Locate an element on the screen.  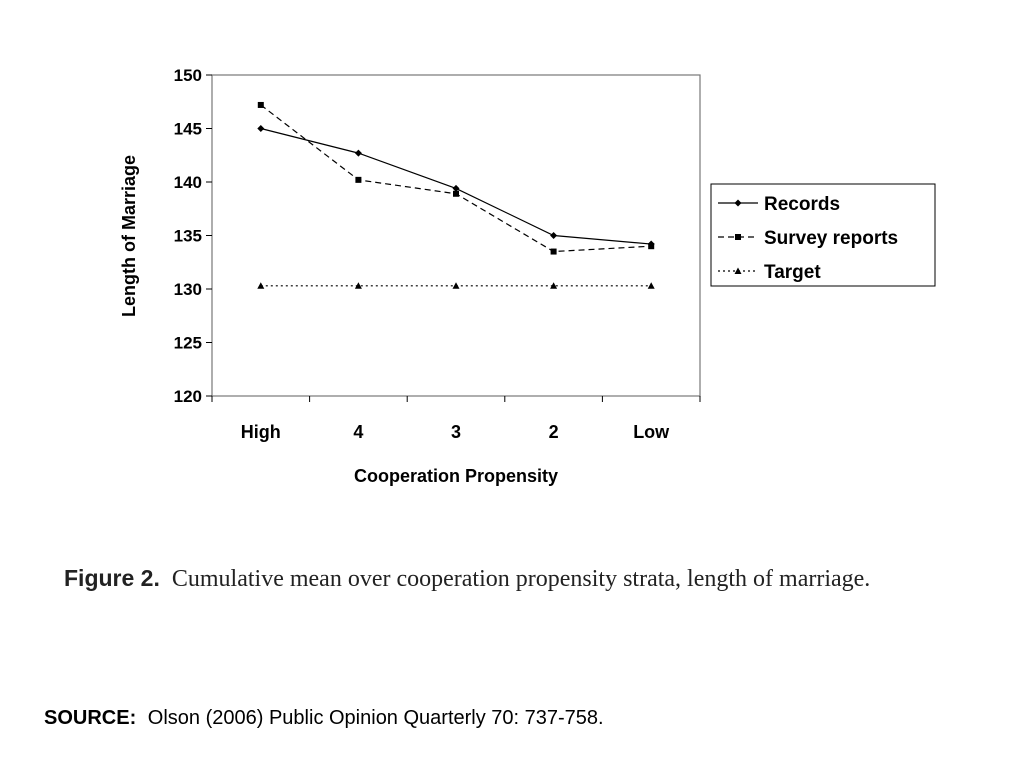
legend-box is located at coordinates (823, 235).